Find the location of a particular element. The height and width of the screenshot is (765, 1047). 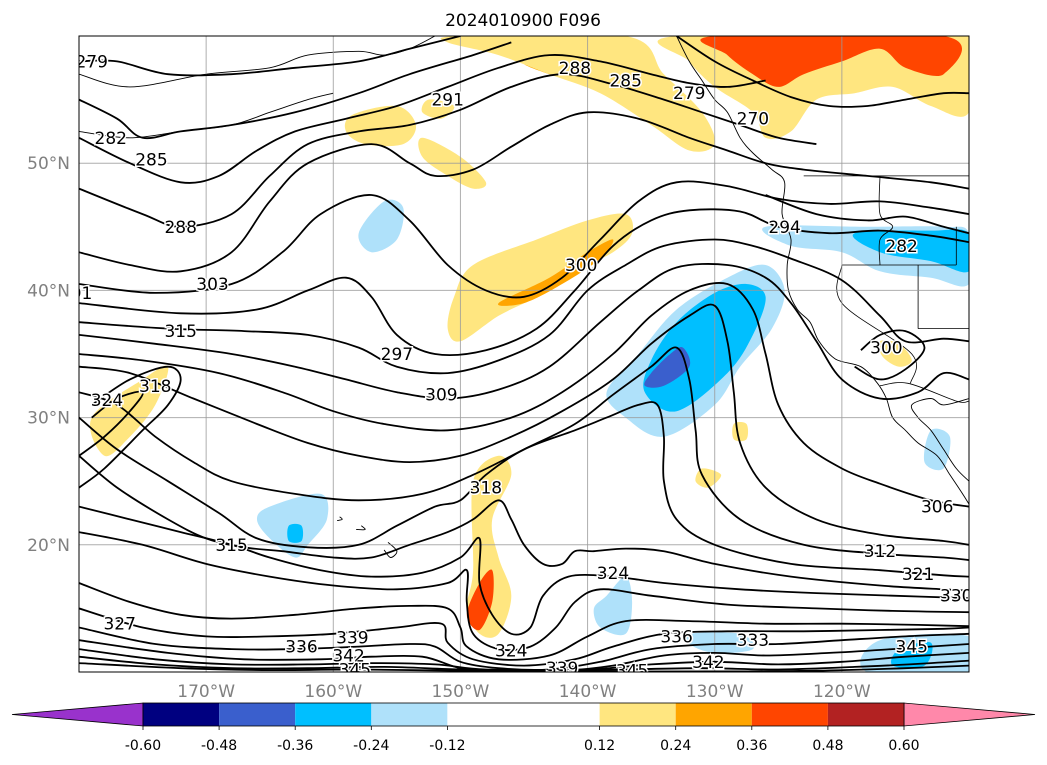

contour-label: 282 is located at coordinates (901, 247).